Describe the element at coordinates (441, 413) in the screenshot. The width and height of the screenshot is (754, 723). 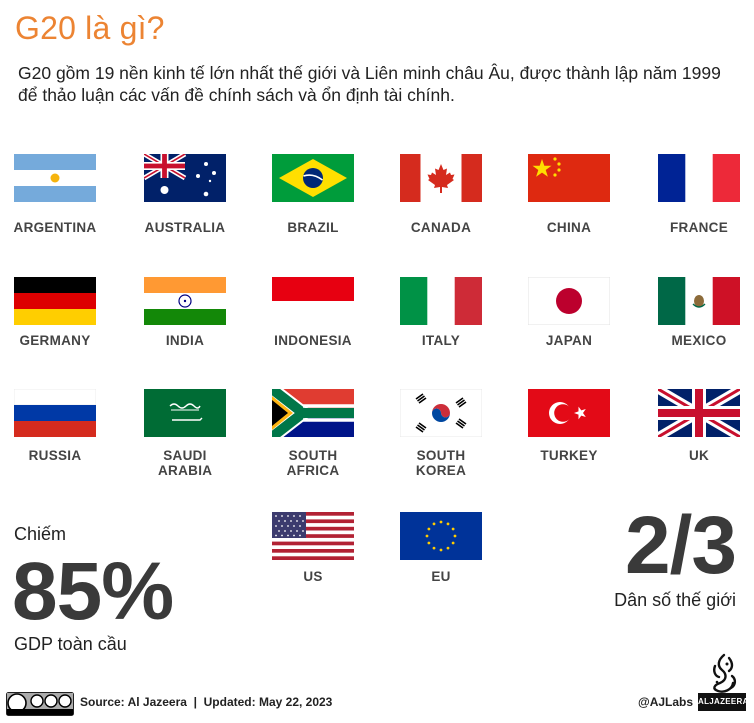
I see `south-korea-flag` at that location.